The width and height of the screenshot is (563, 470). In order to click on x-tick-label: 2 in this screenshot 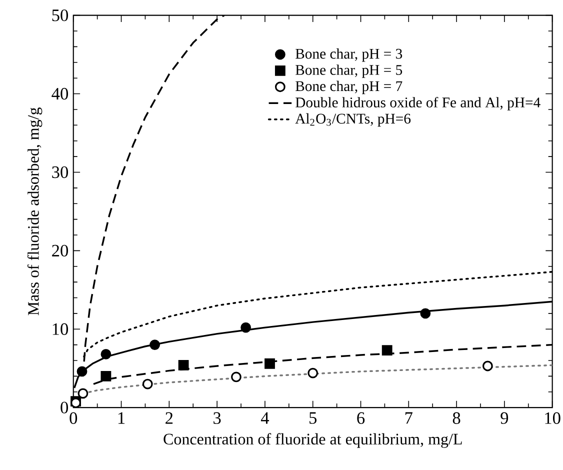, I will do `click(169, 418)`.